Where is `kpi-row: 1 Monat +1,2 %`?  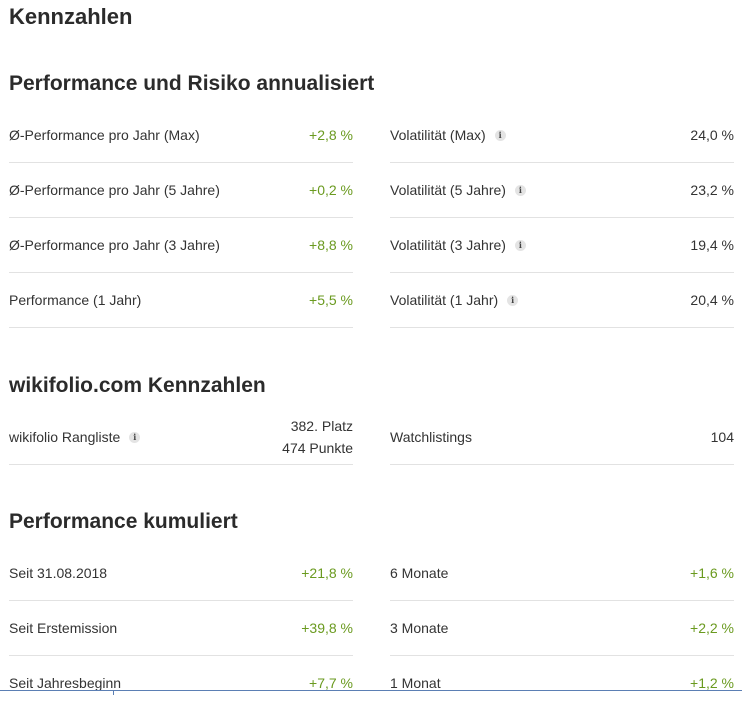
kpi-row: 1 Monat +1,2 % is located at coordinates (562, 683).